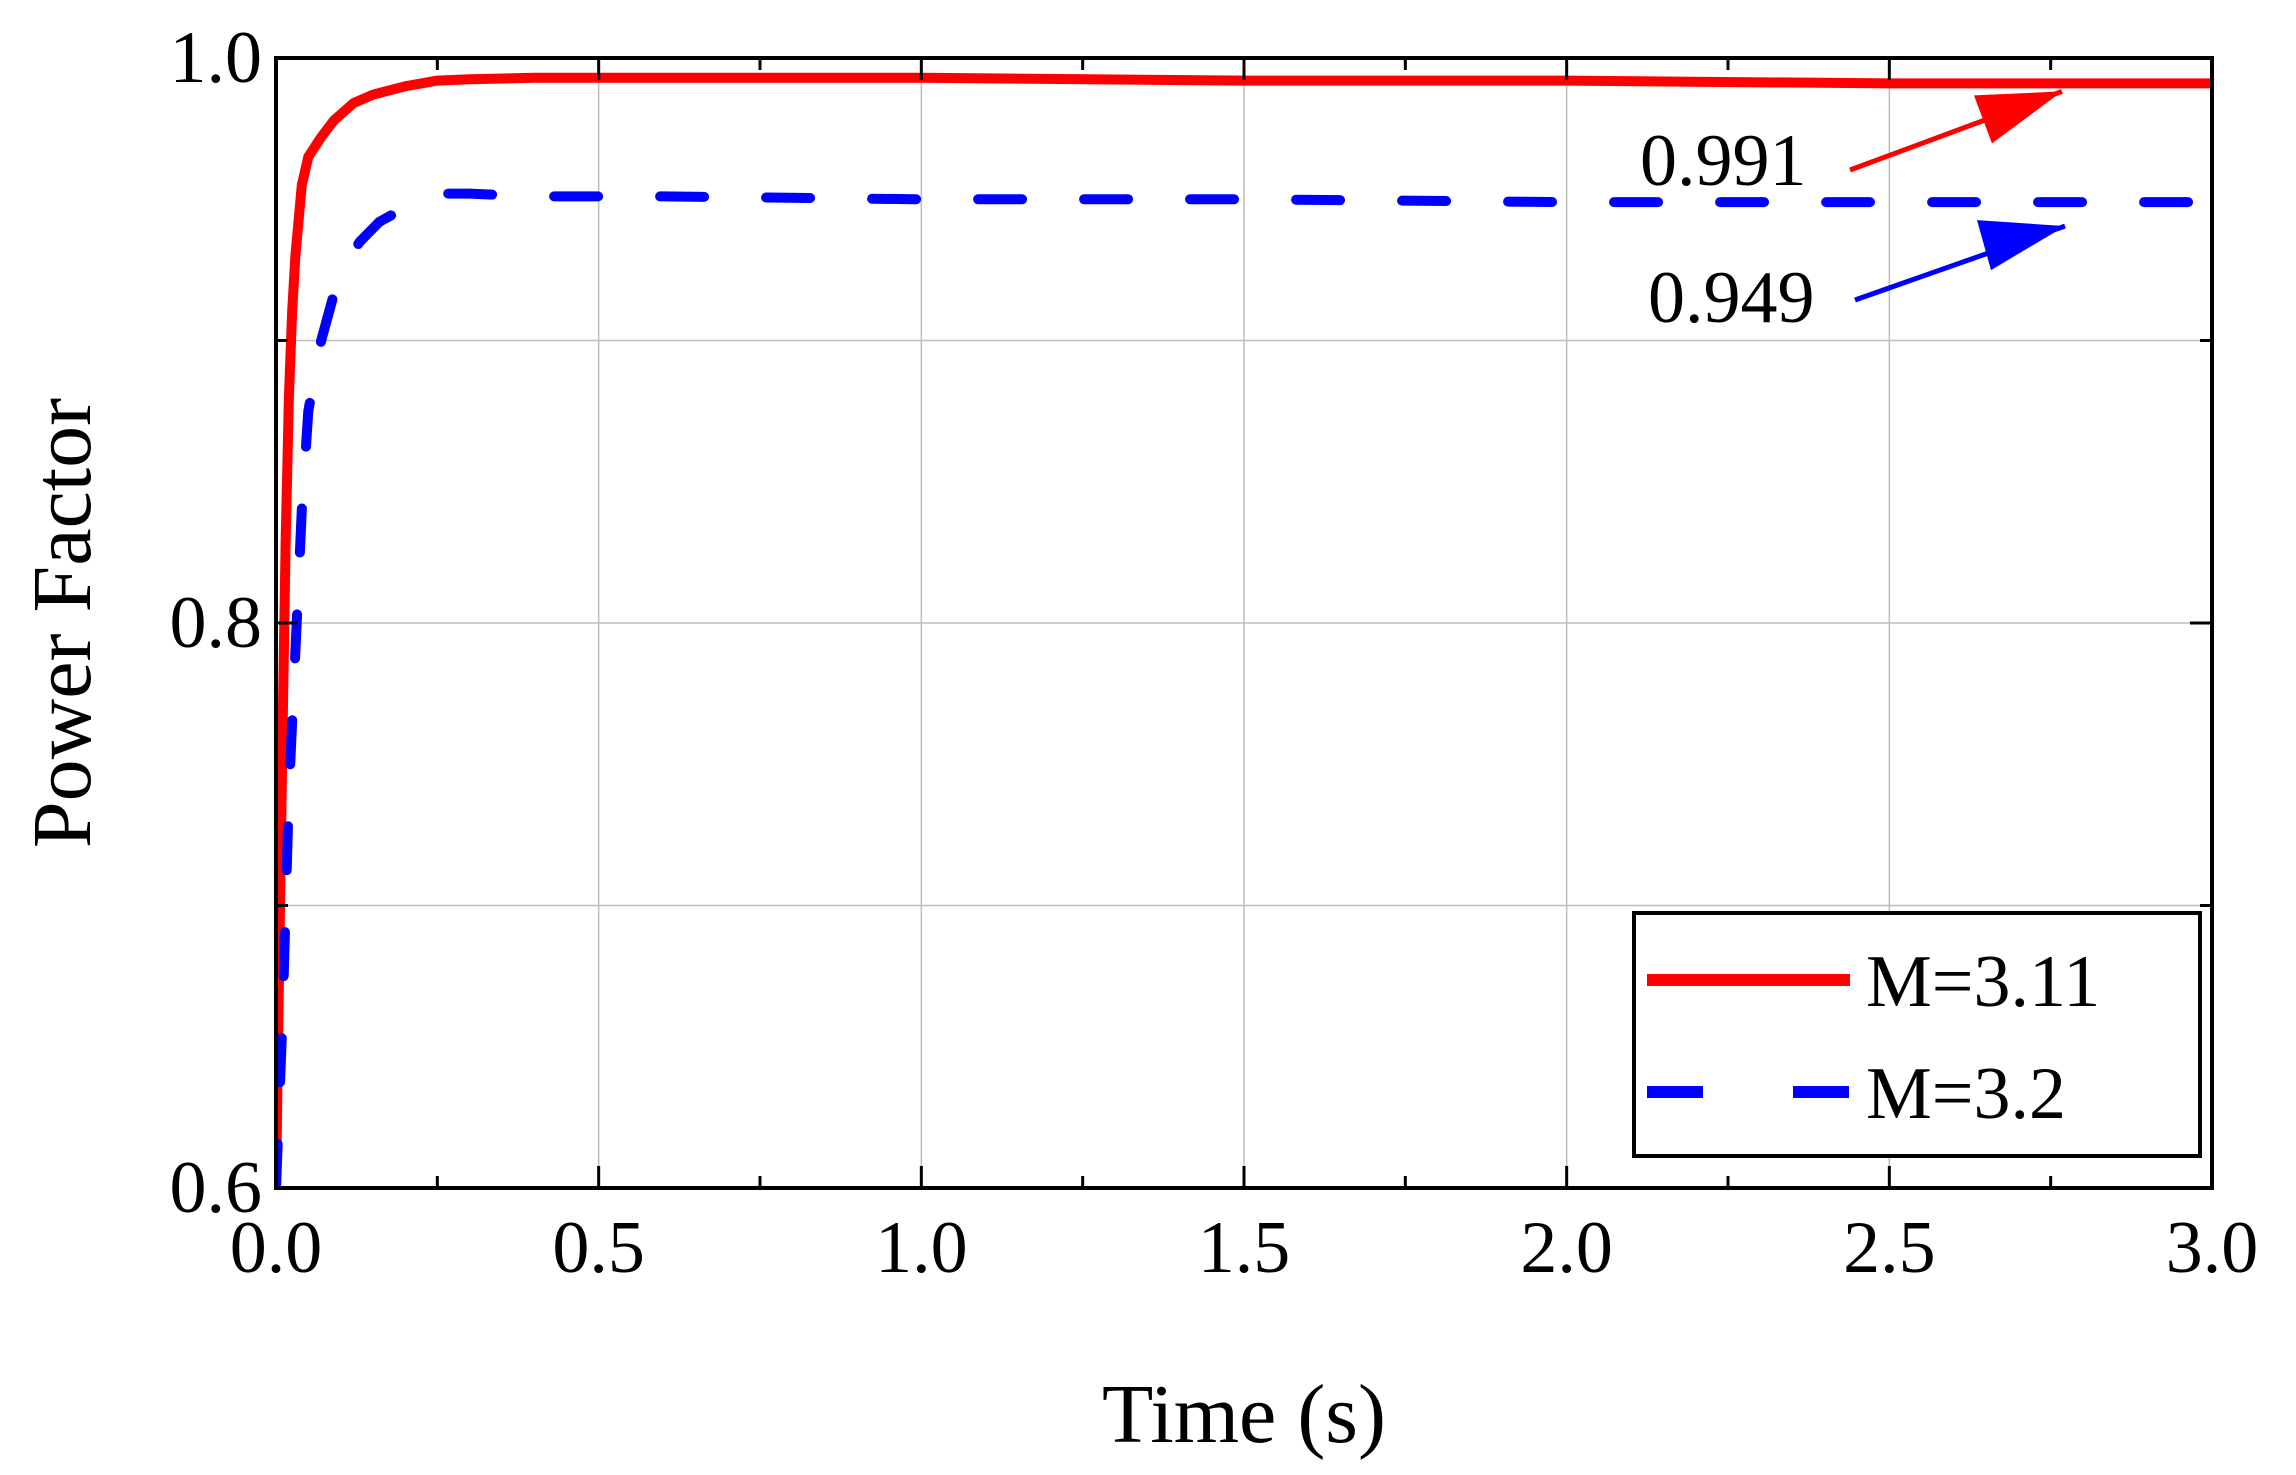  I want to click on legend-box, so click(1917, 1034).